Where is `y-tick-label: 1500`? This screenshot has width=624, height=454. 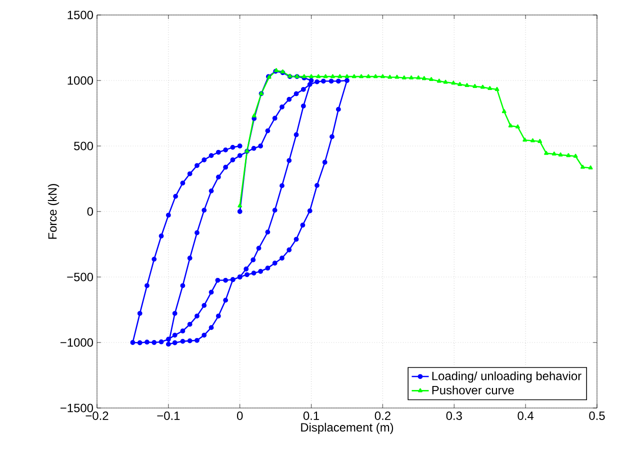
y-tick-label: 1500 is located at coordinates (81, 15).